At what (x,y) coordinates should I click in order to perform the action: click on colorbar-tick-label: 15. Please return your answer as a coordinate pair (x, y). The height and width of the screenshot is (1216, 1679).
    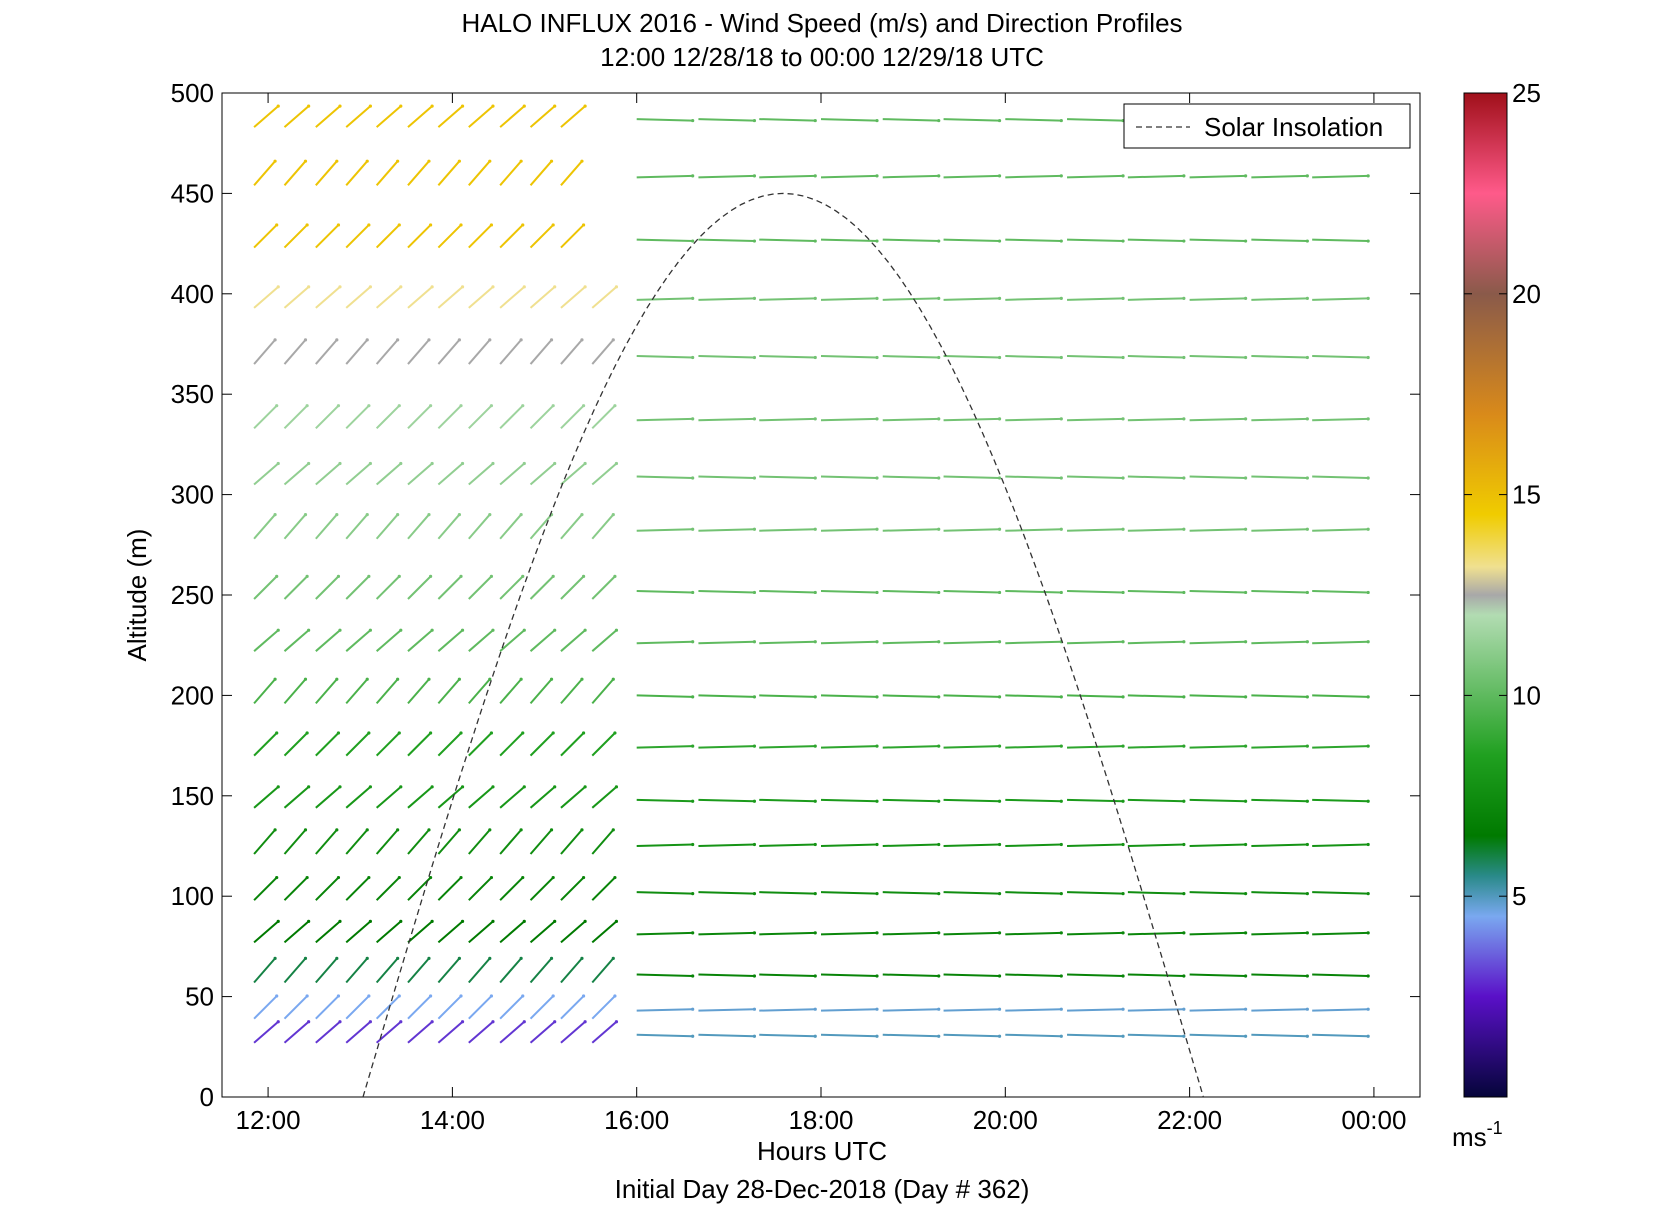
    Looking at the image, I should click on (1526, 495).